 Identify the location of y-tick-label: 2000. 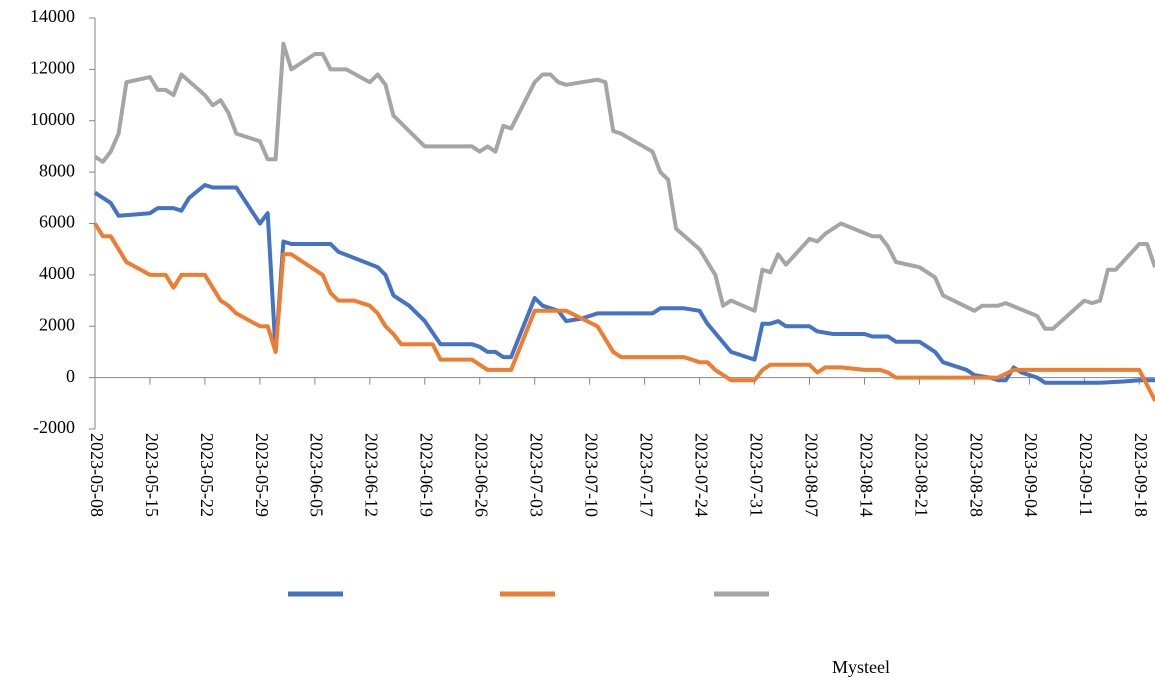
(57, 324).